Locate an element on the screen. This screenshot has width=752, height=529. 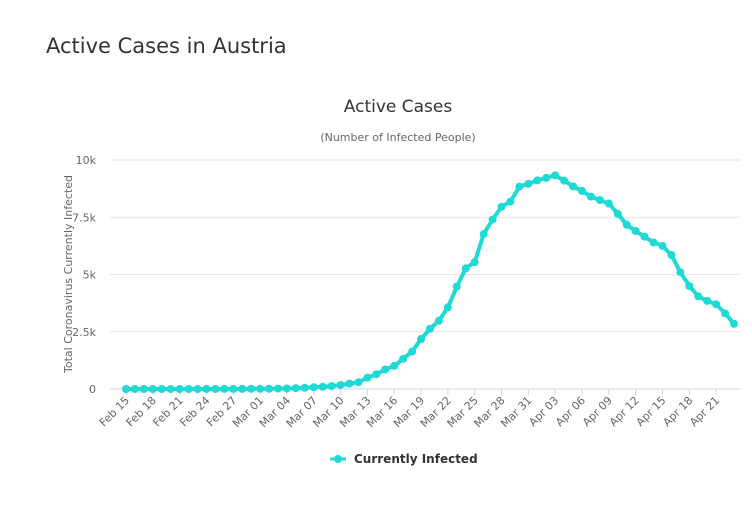
y-axis-label: Total Coronavirus Currently Infected is located at coordinates (68, 274).